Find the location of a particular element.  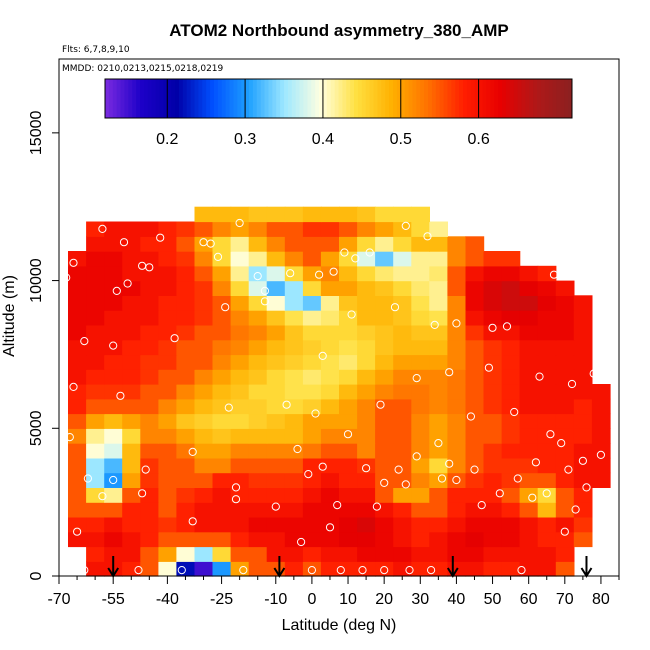

x-tick-label: -10 is located at coordinates (275, 599).